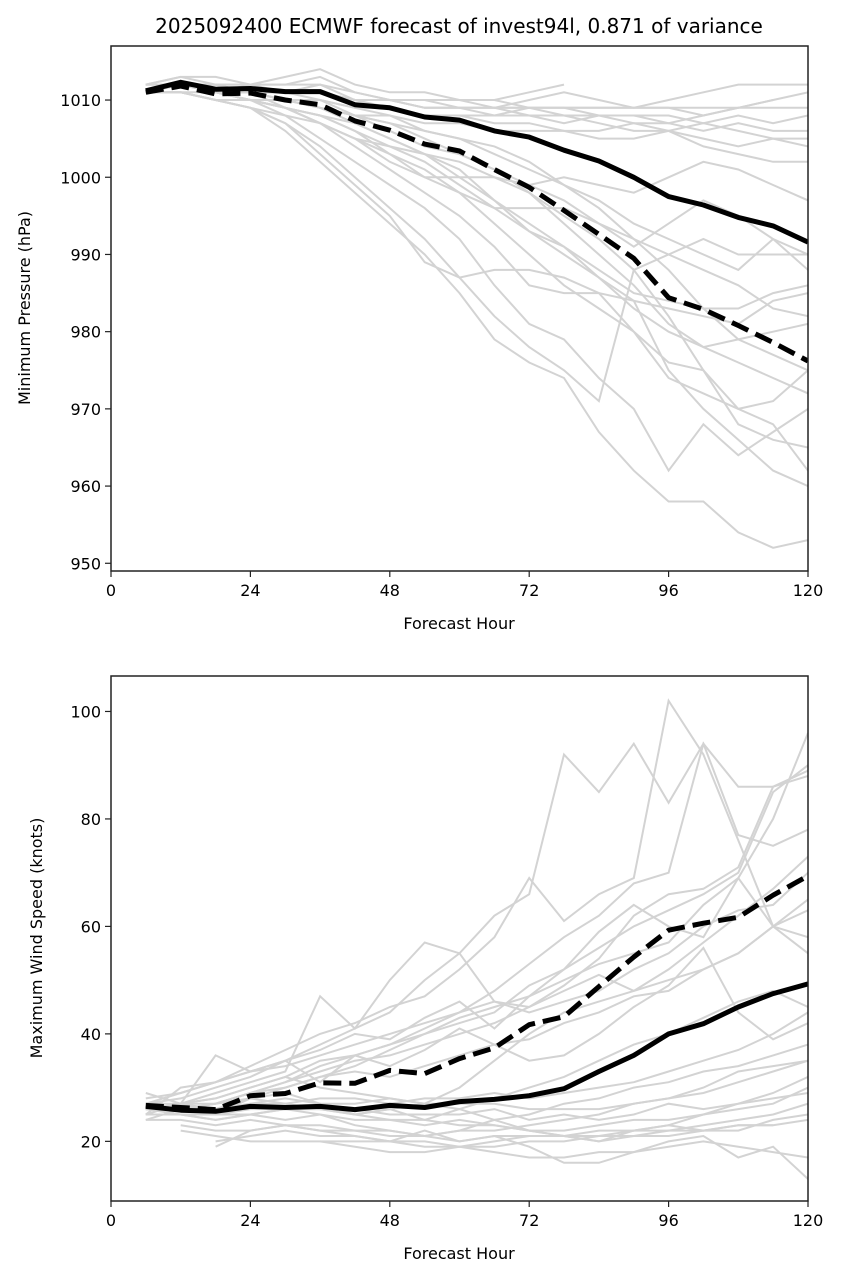 The height and width of the screenshot is (1279, 854). I want to click on y-tick-label: 20, so click(91, 1141).